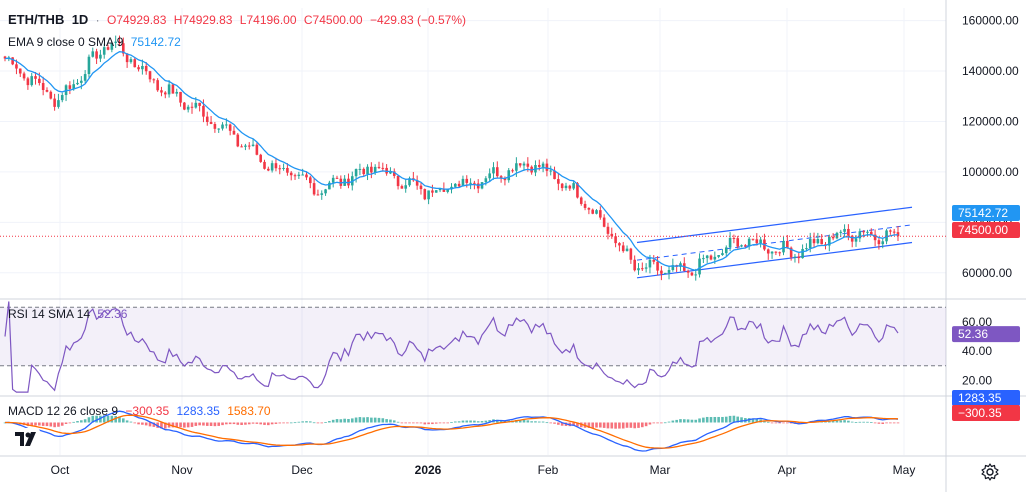  I want to click on gear-icon, so click(990, 472).